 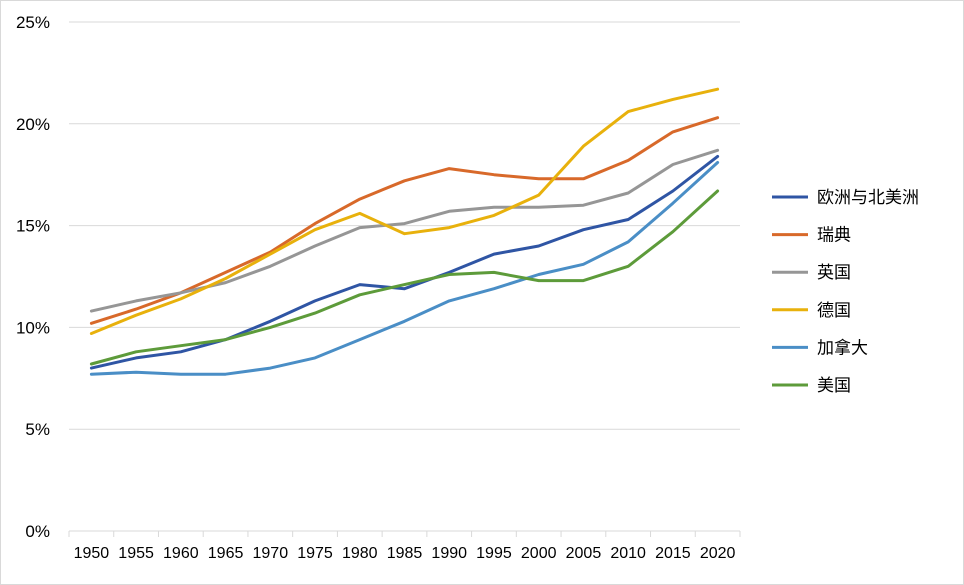 What do you see at coordinates (33, 327) in the screenshot?
I see `y-tick-label: 10%` at bounding box center [33, 327].